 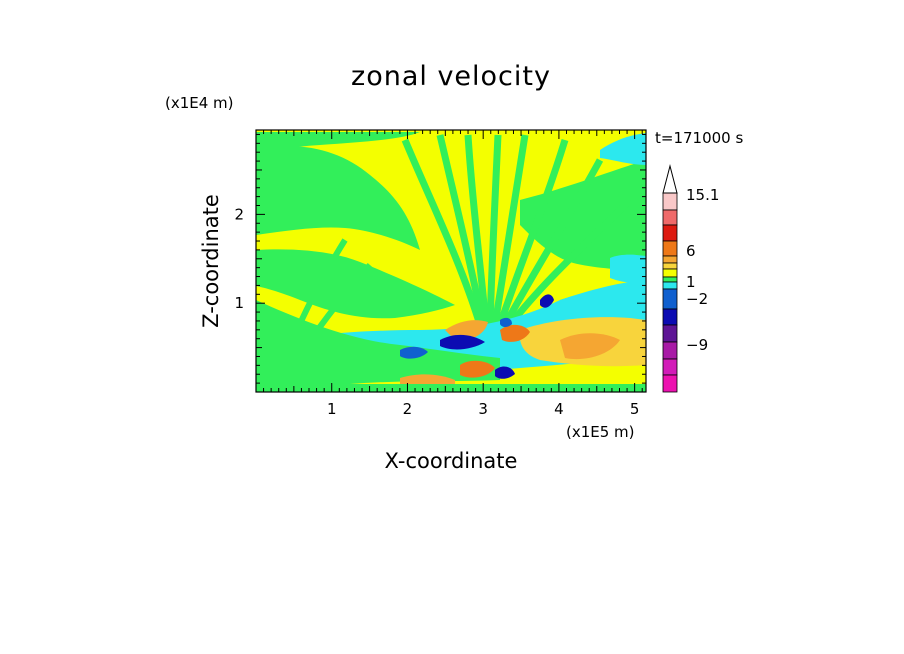 I want to click on colorbar-arrow, so click(x=670, y=179).